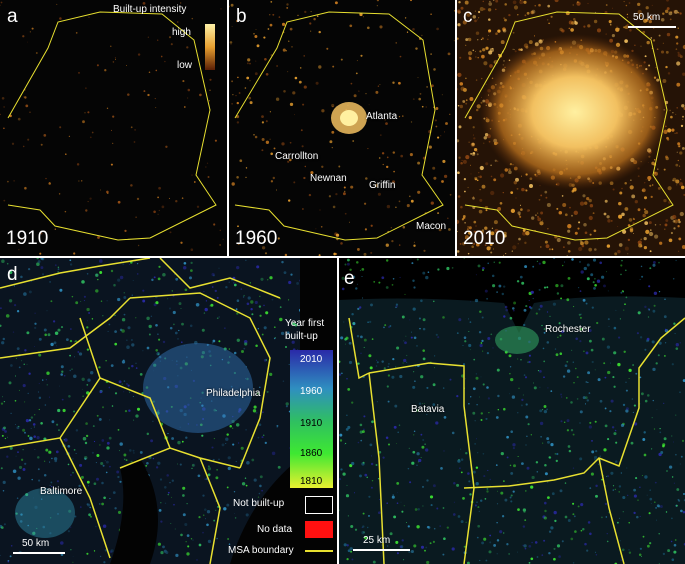  What do you see at coordinates (311, 481) in the screenshot?
I see `year-tick-1810: 1810` at bounding box center [311, 481].